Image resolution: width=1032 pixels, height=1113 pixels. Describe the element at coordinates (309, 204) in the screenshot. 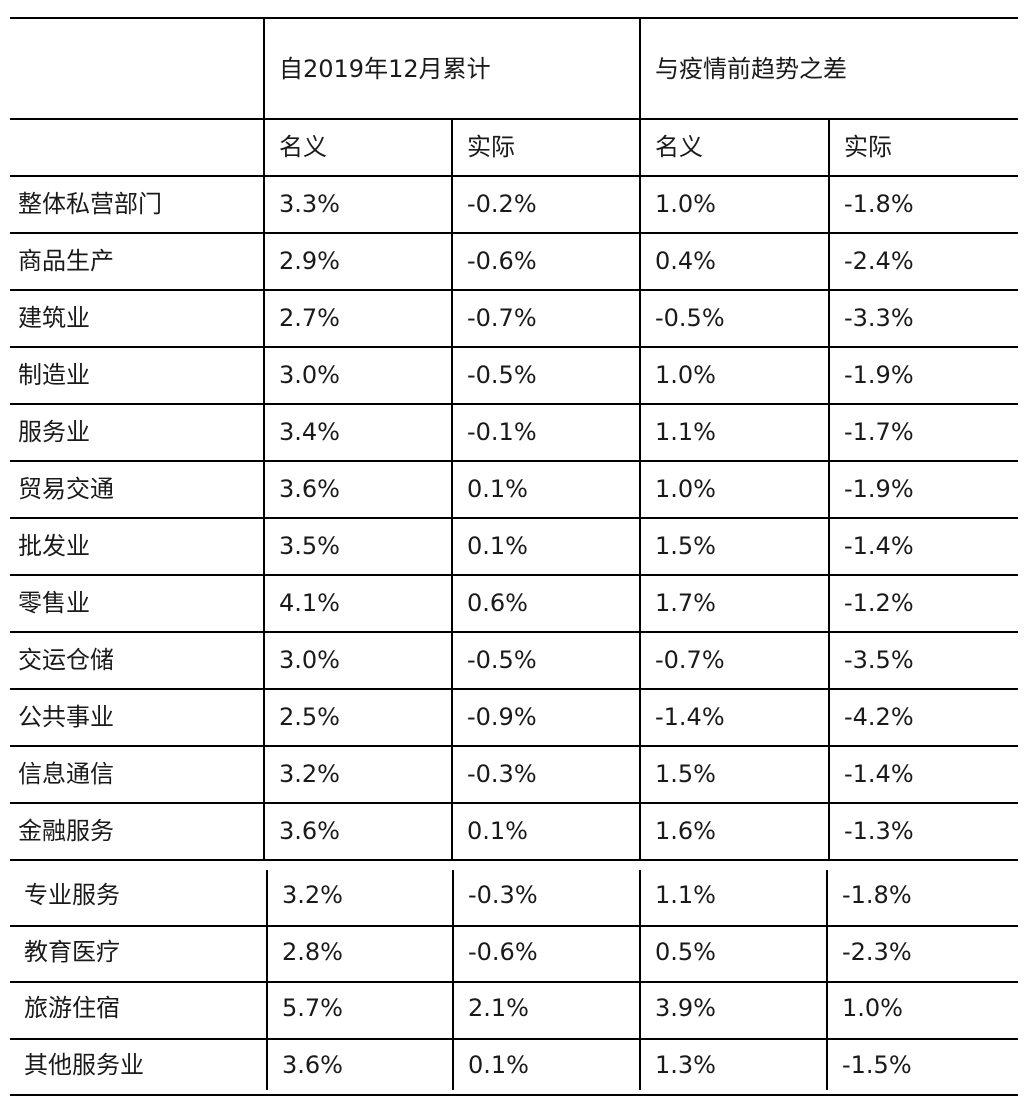

I see `value-cell: 3.3%` at that location.